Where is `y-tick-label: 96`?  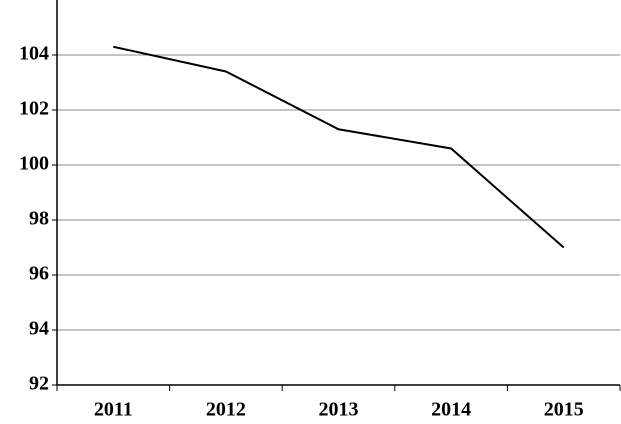
y-tick-label: 96 is located at coordinates (39, 274).